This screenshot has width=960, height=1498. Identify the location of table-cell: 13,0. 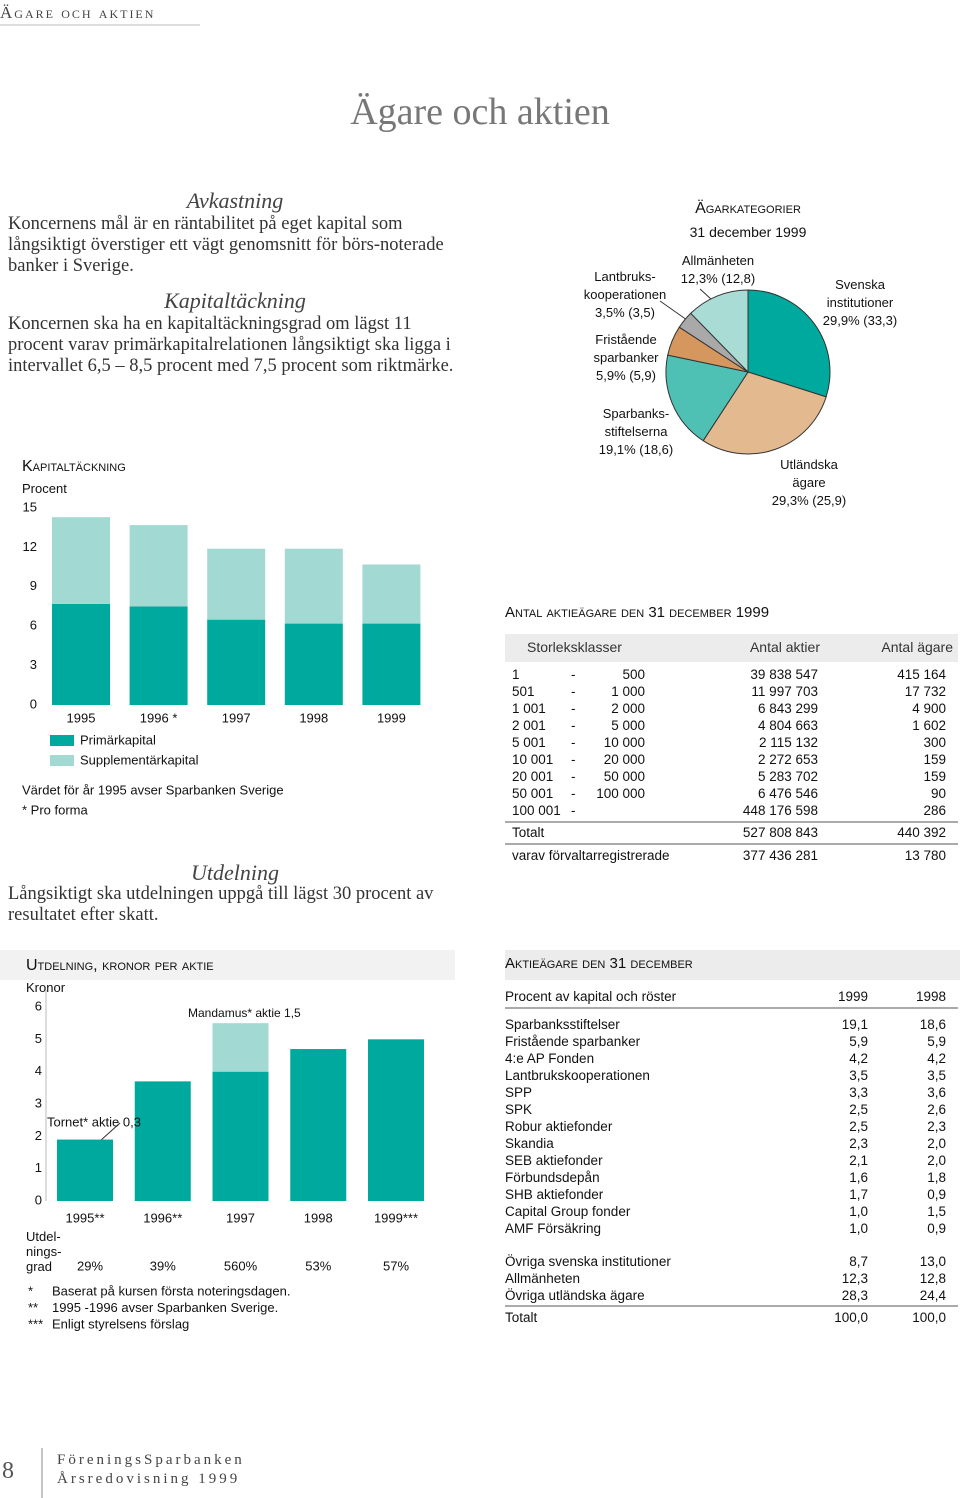
(932, 1261).